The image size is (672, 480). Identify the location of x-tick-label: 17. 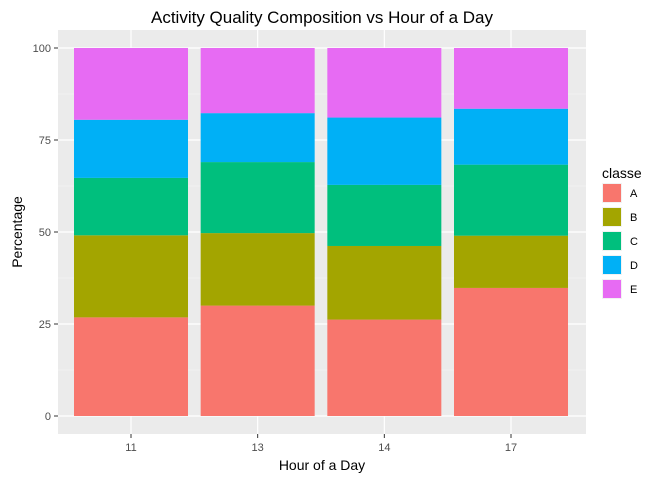
(511, 448).